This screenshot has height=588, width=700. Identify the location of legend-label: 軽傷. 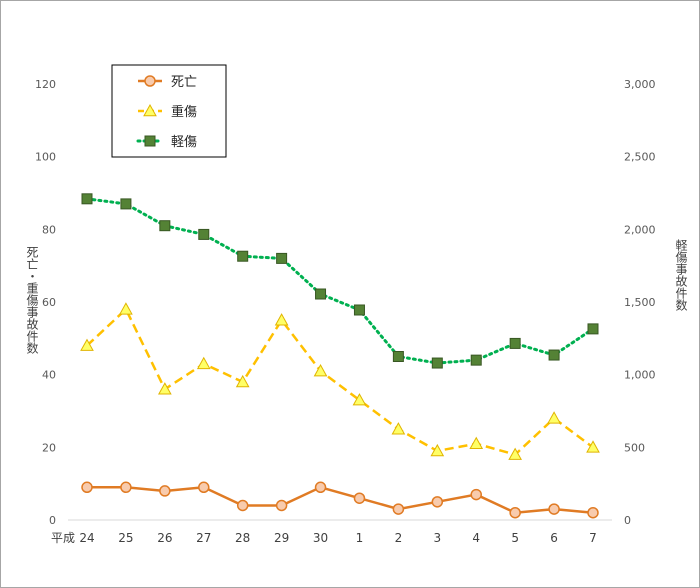
(184, 142).